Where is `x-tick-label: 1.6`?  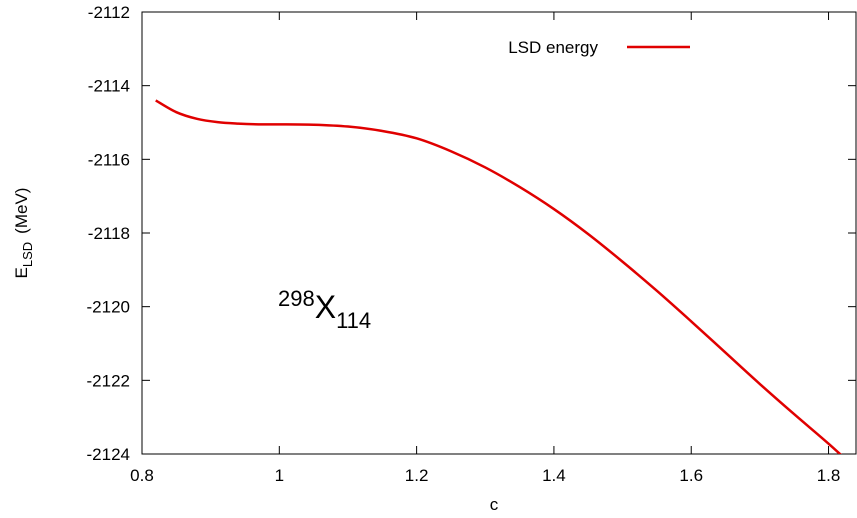 x-tick-label: 1.6 is located at coordinates (691, 475).